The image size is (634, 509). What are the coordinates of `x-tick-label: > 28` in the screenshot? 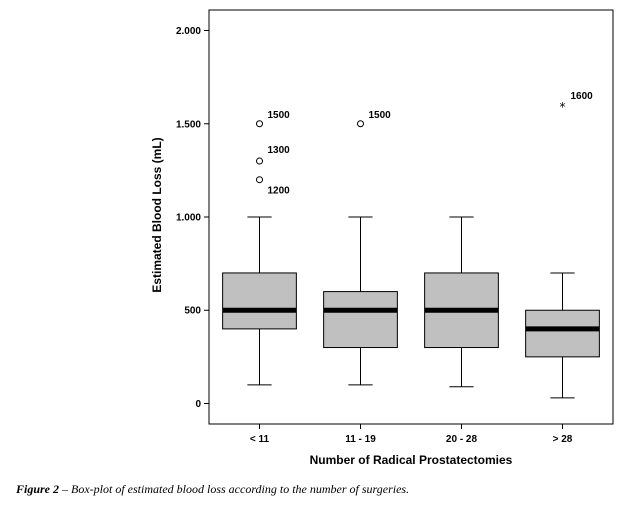 It's located at (563, 439).